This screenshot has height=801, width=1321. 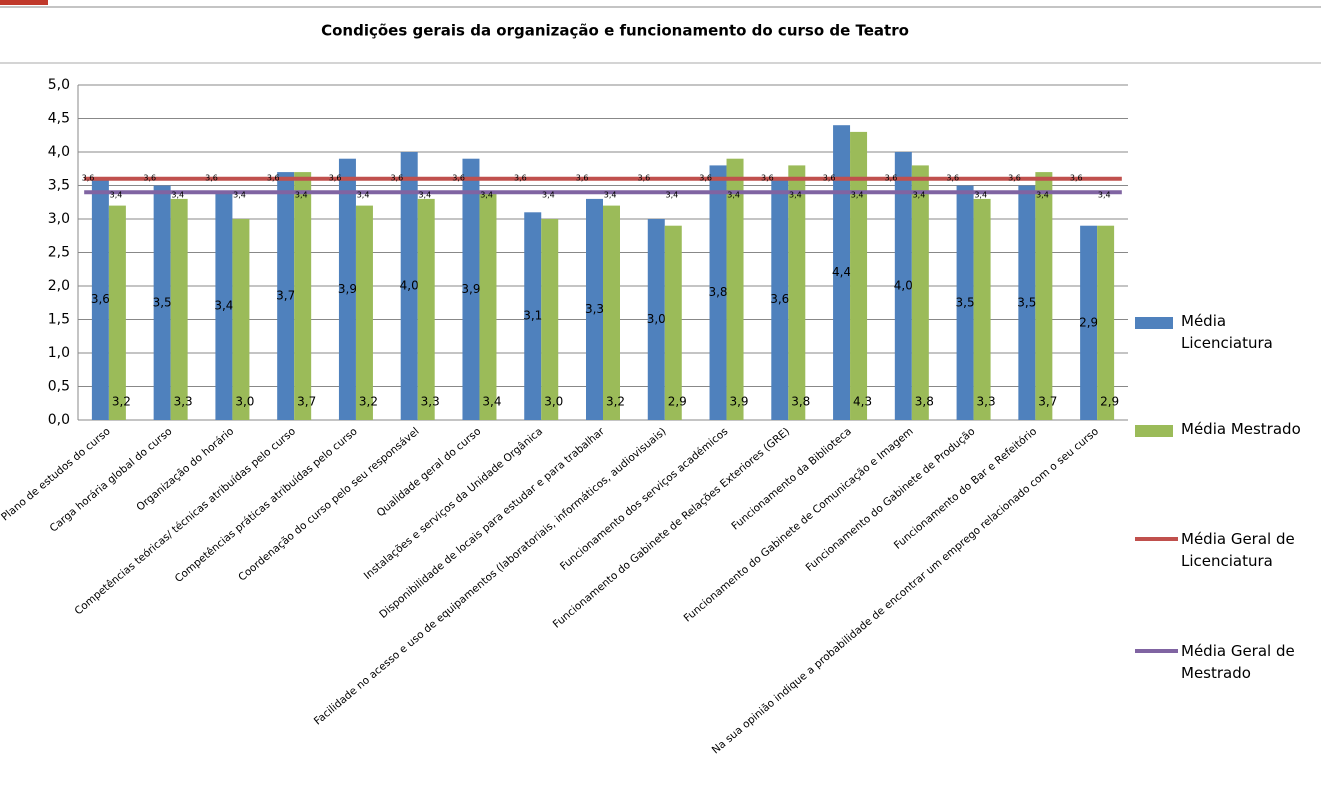 What do you see at coordinates (59, 253) in the screenshot?
I see `y-tick-label: 2,5` at bounding box center [59, 253].